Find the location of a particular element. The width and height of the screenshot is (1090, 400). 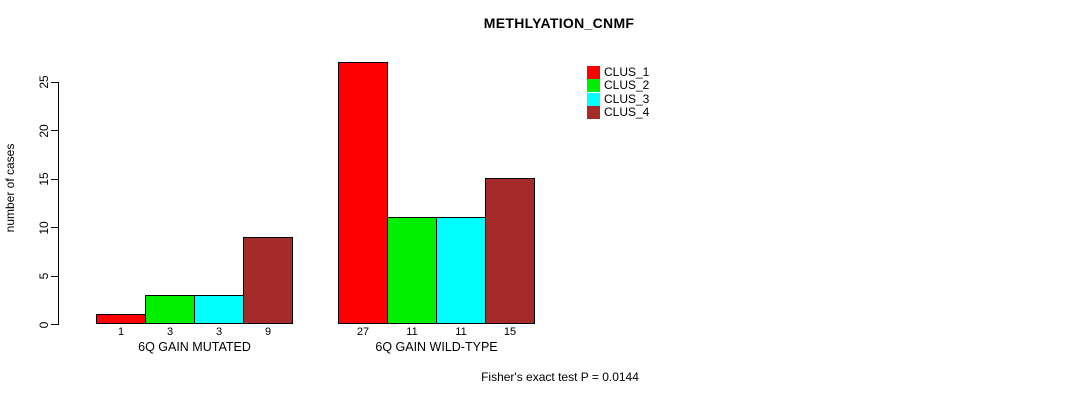

annotation-text: Fisher's exact test P = 0.0144 is located at coordinates (560, 377).